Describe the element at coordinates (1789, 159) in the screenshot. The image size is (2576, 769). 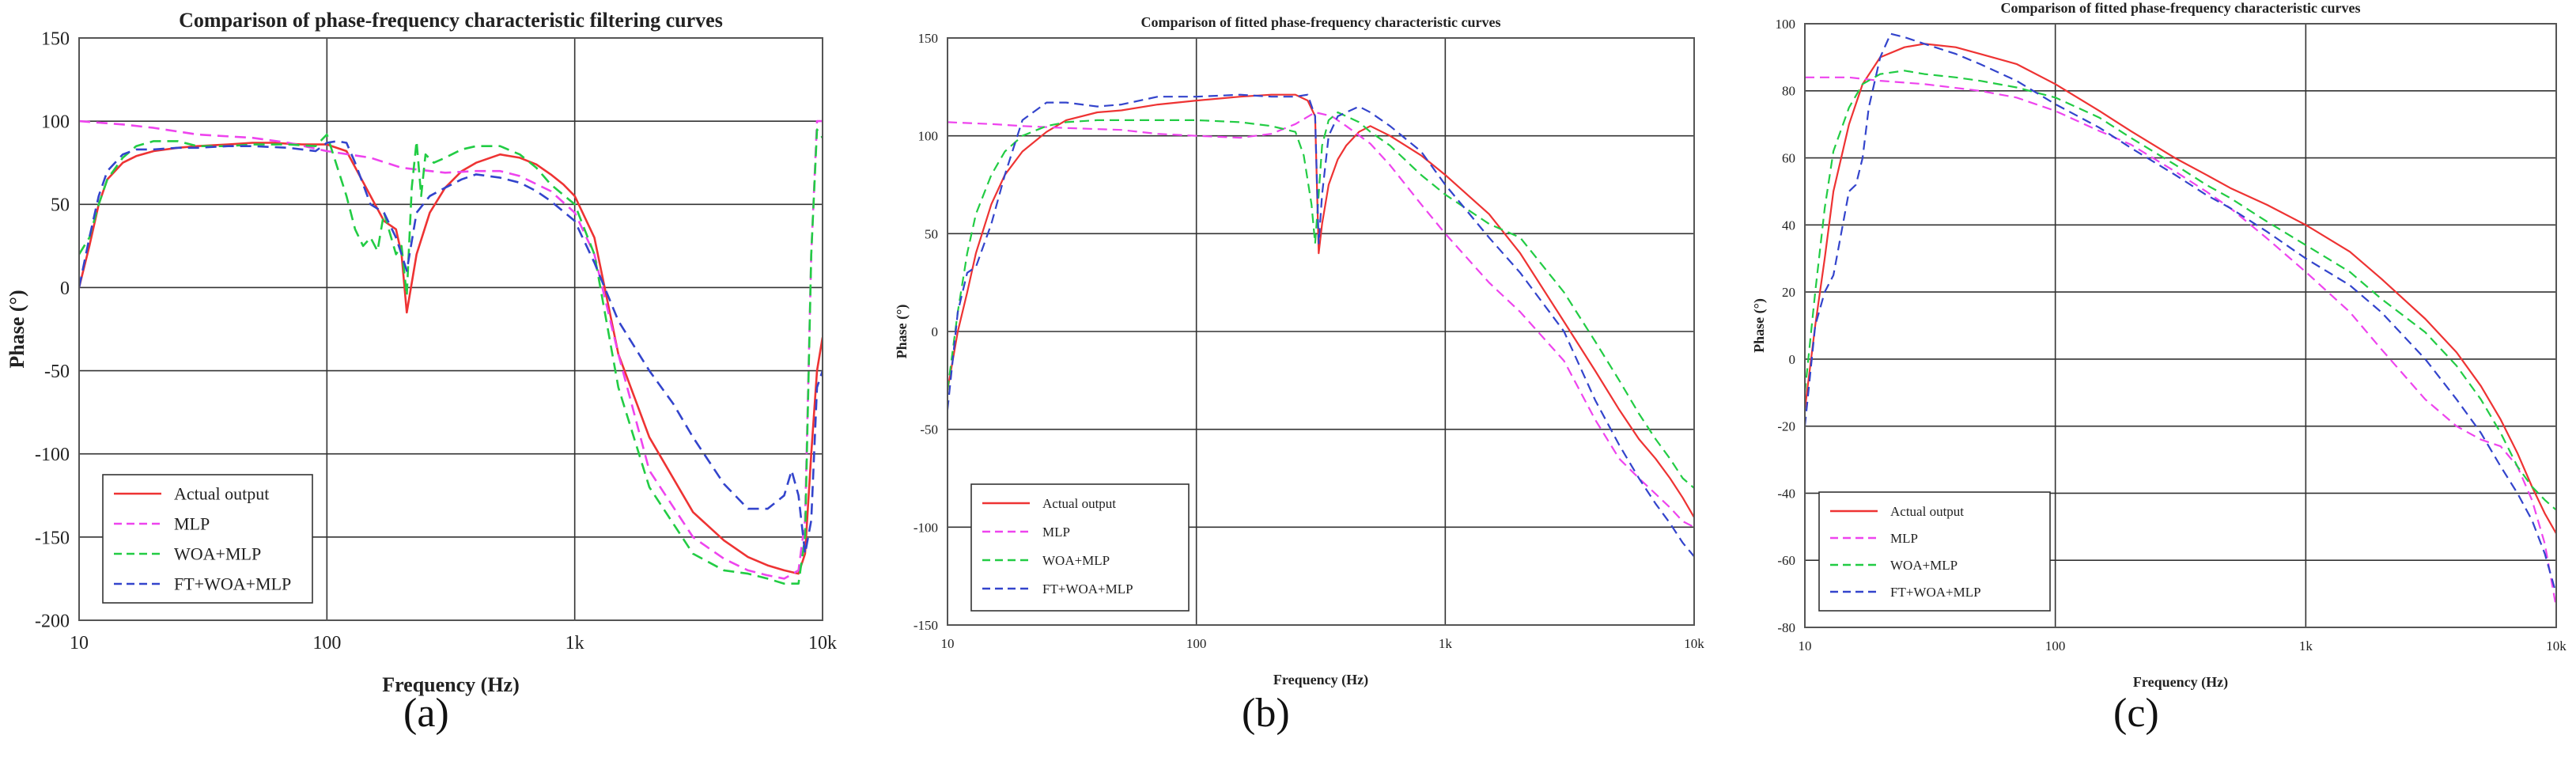
I see `y-tick-label: 60` at that location.